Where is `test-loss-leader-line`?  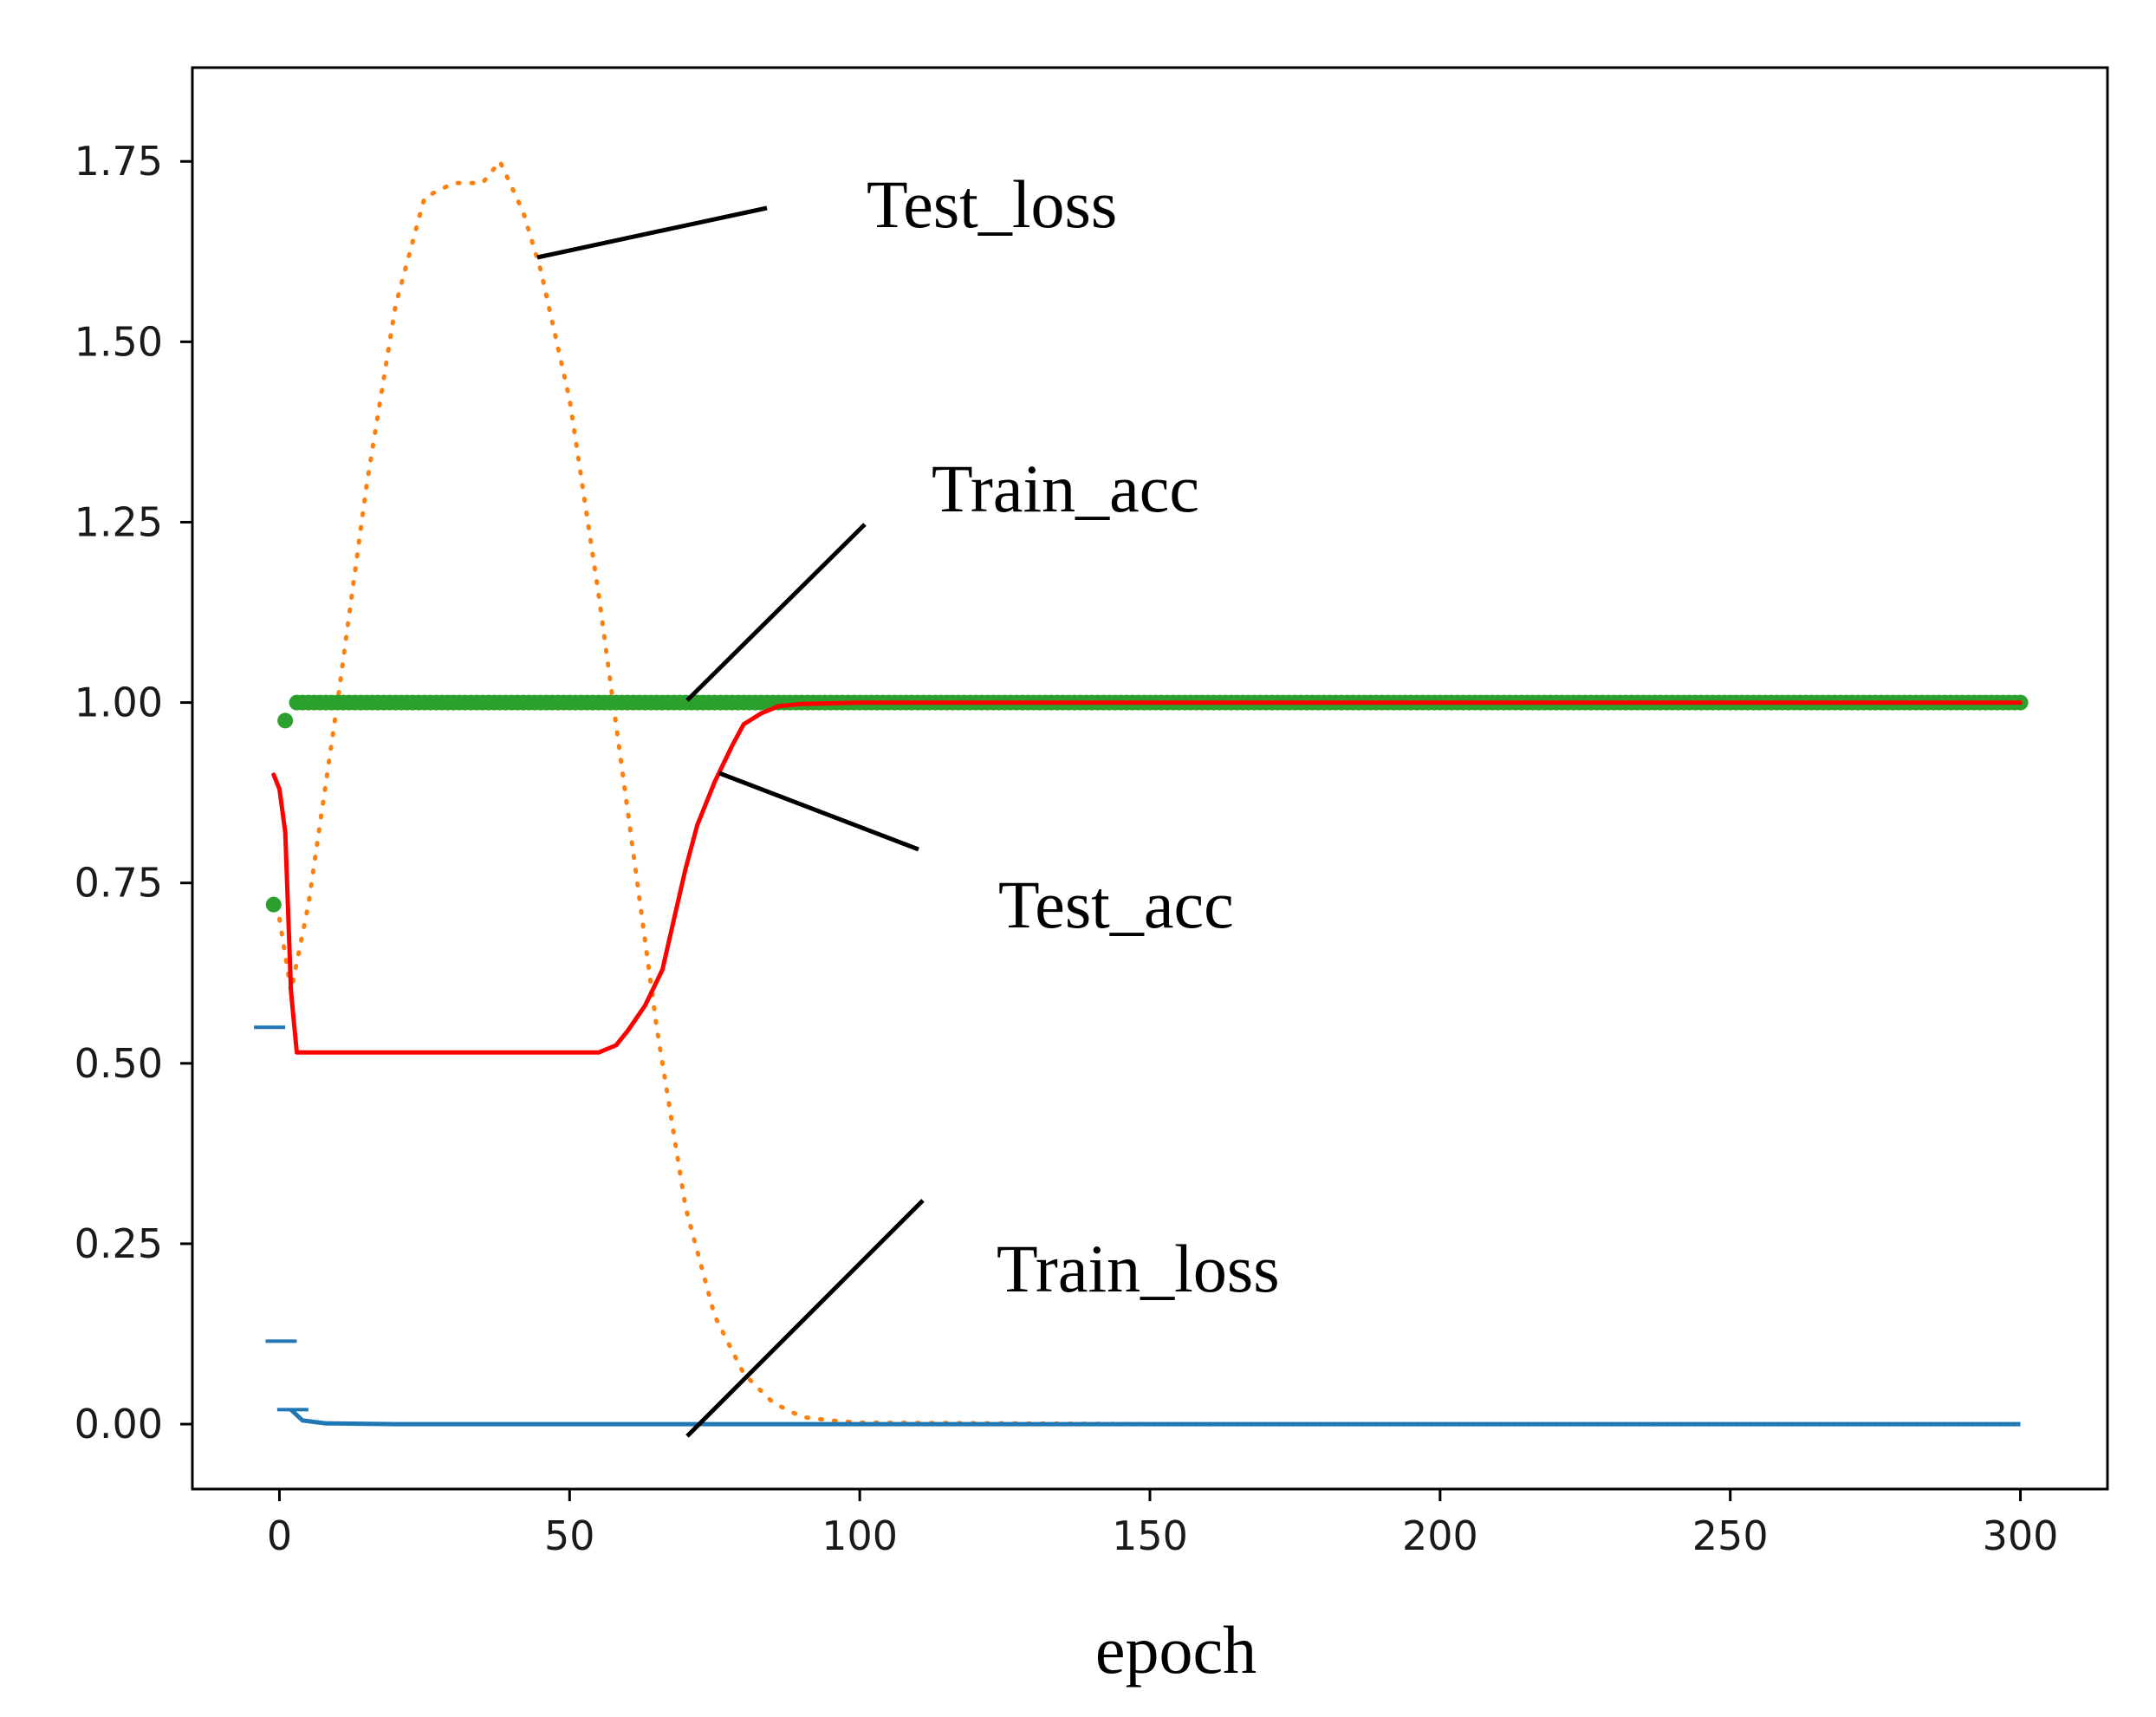
test-loss-leader-line is located at coordinates (652, 233).